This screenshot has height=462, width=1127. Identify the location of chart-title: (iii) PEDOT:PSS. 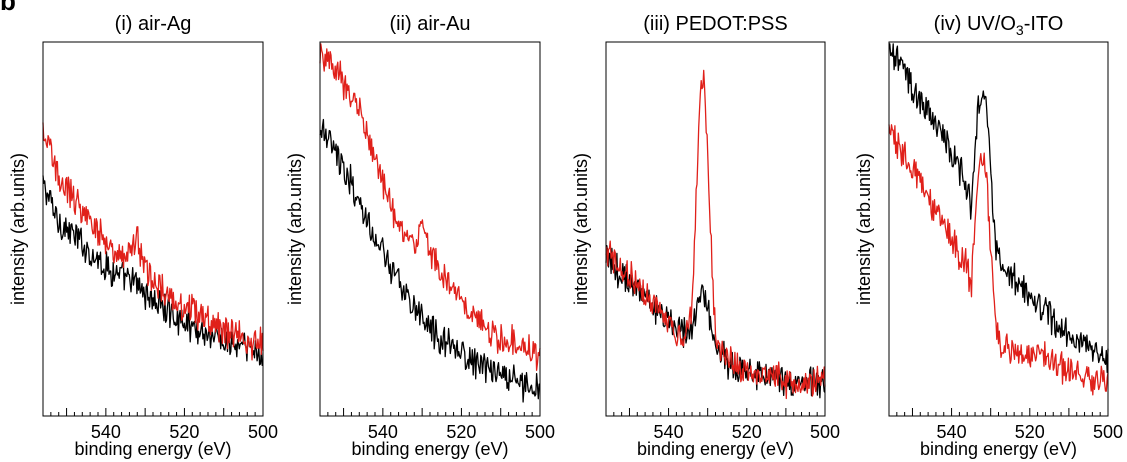
(715, 24).